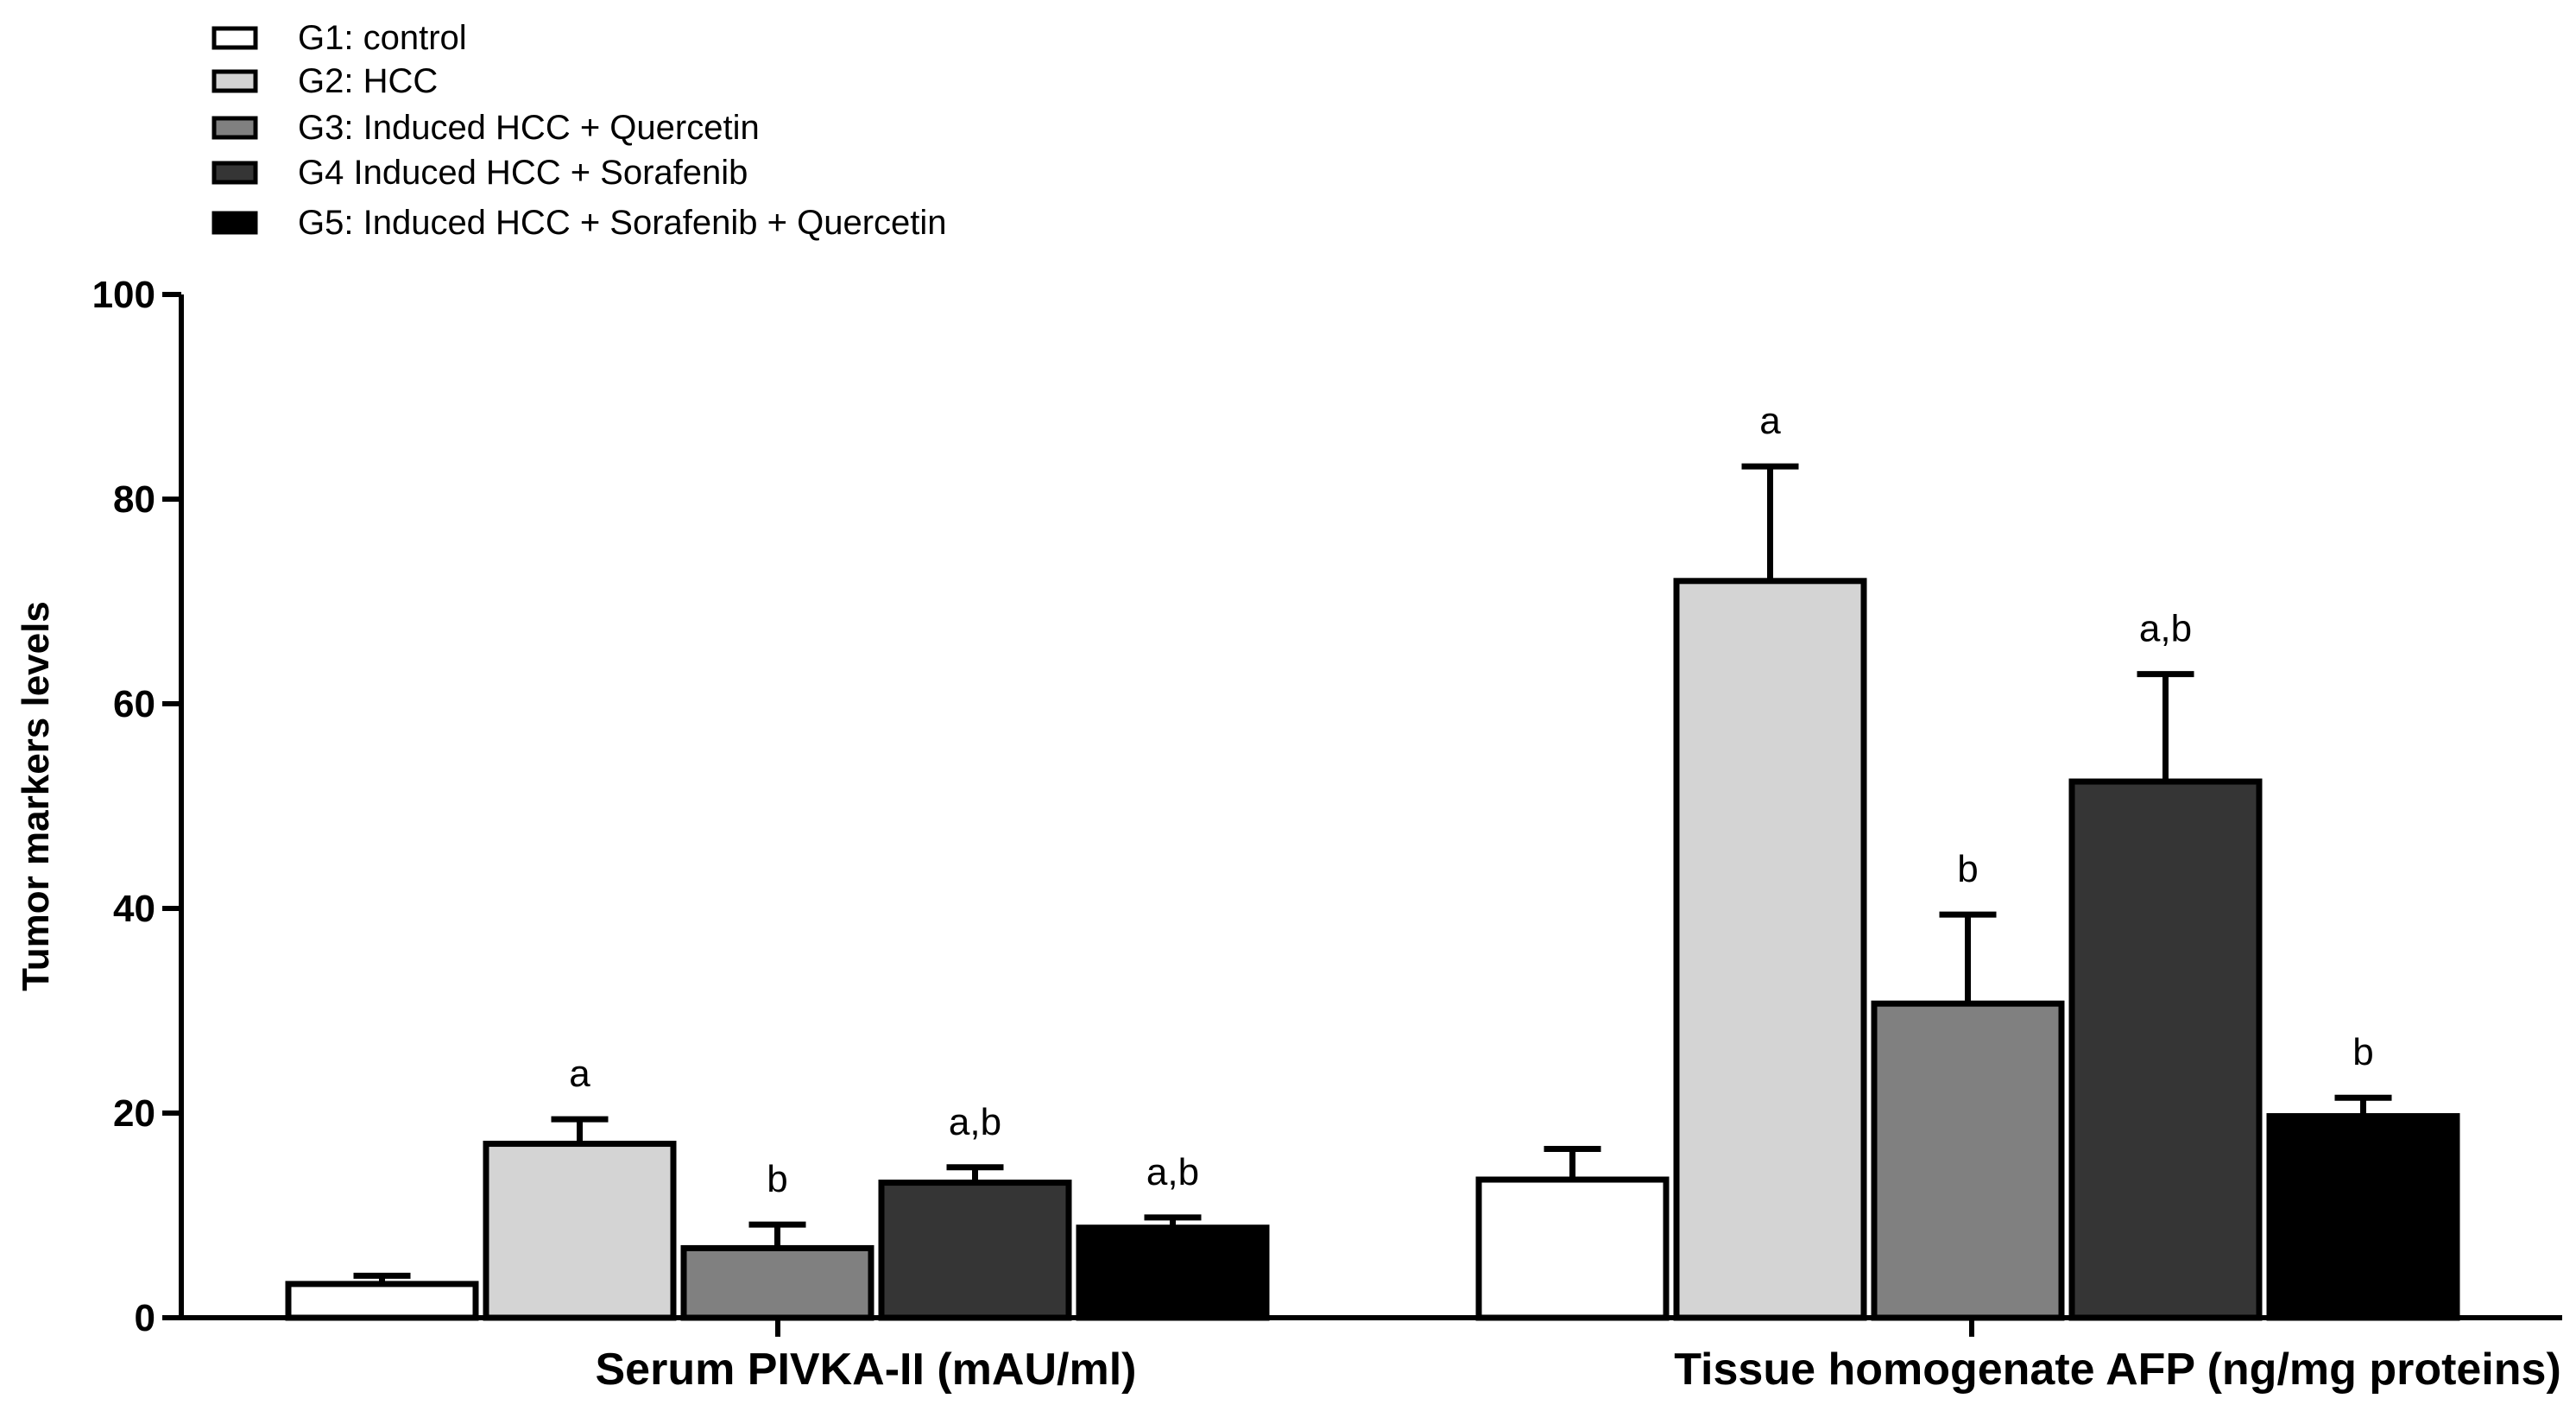  Describe the element at coordinates (134, 704) in the screenshot. I see `y-tick-label-60: 60` at that location.